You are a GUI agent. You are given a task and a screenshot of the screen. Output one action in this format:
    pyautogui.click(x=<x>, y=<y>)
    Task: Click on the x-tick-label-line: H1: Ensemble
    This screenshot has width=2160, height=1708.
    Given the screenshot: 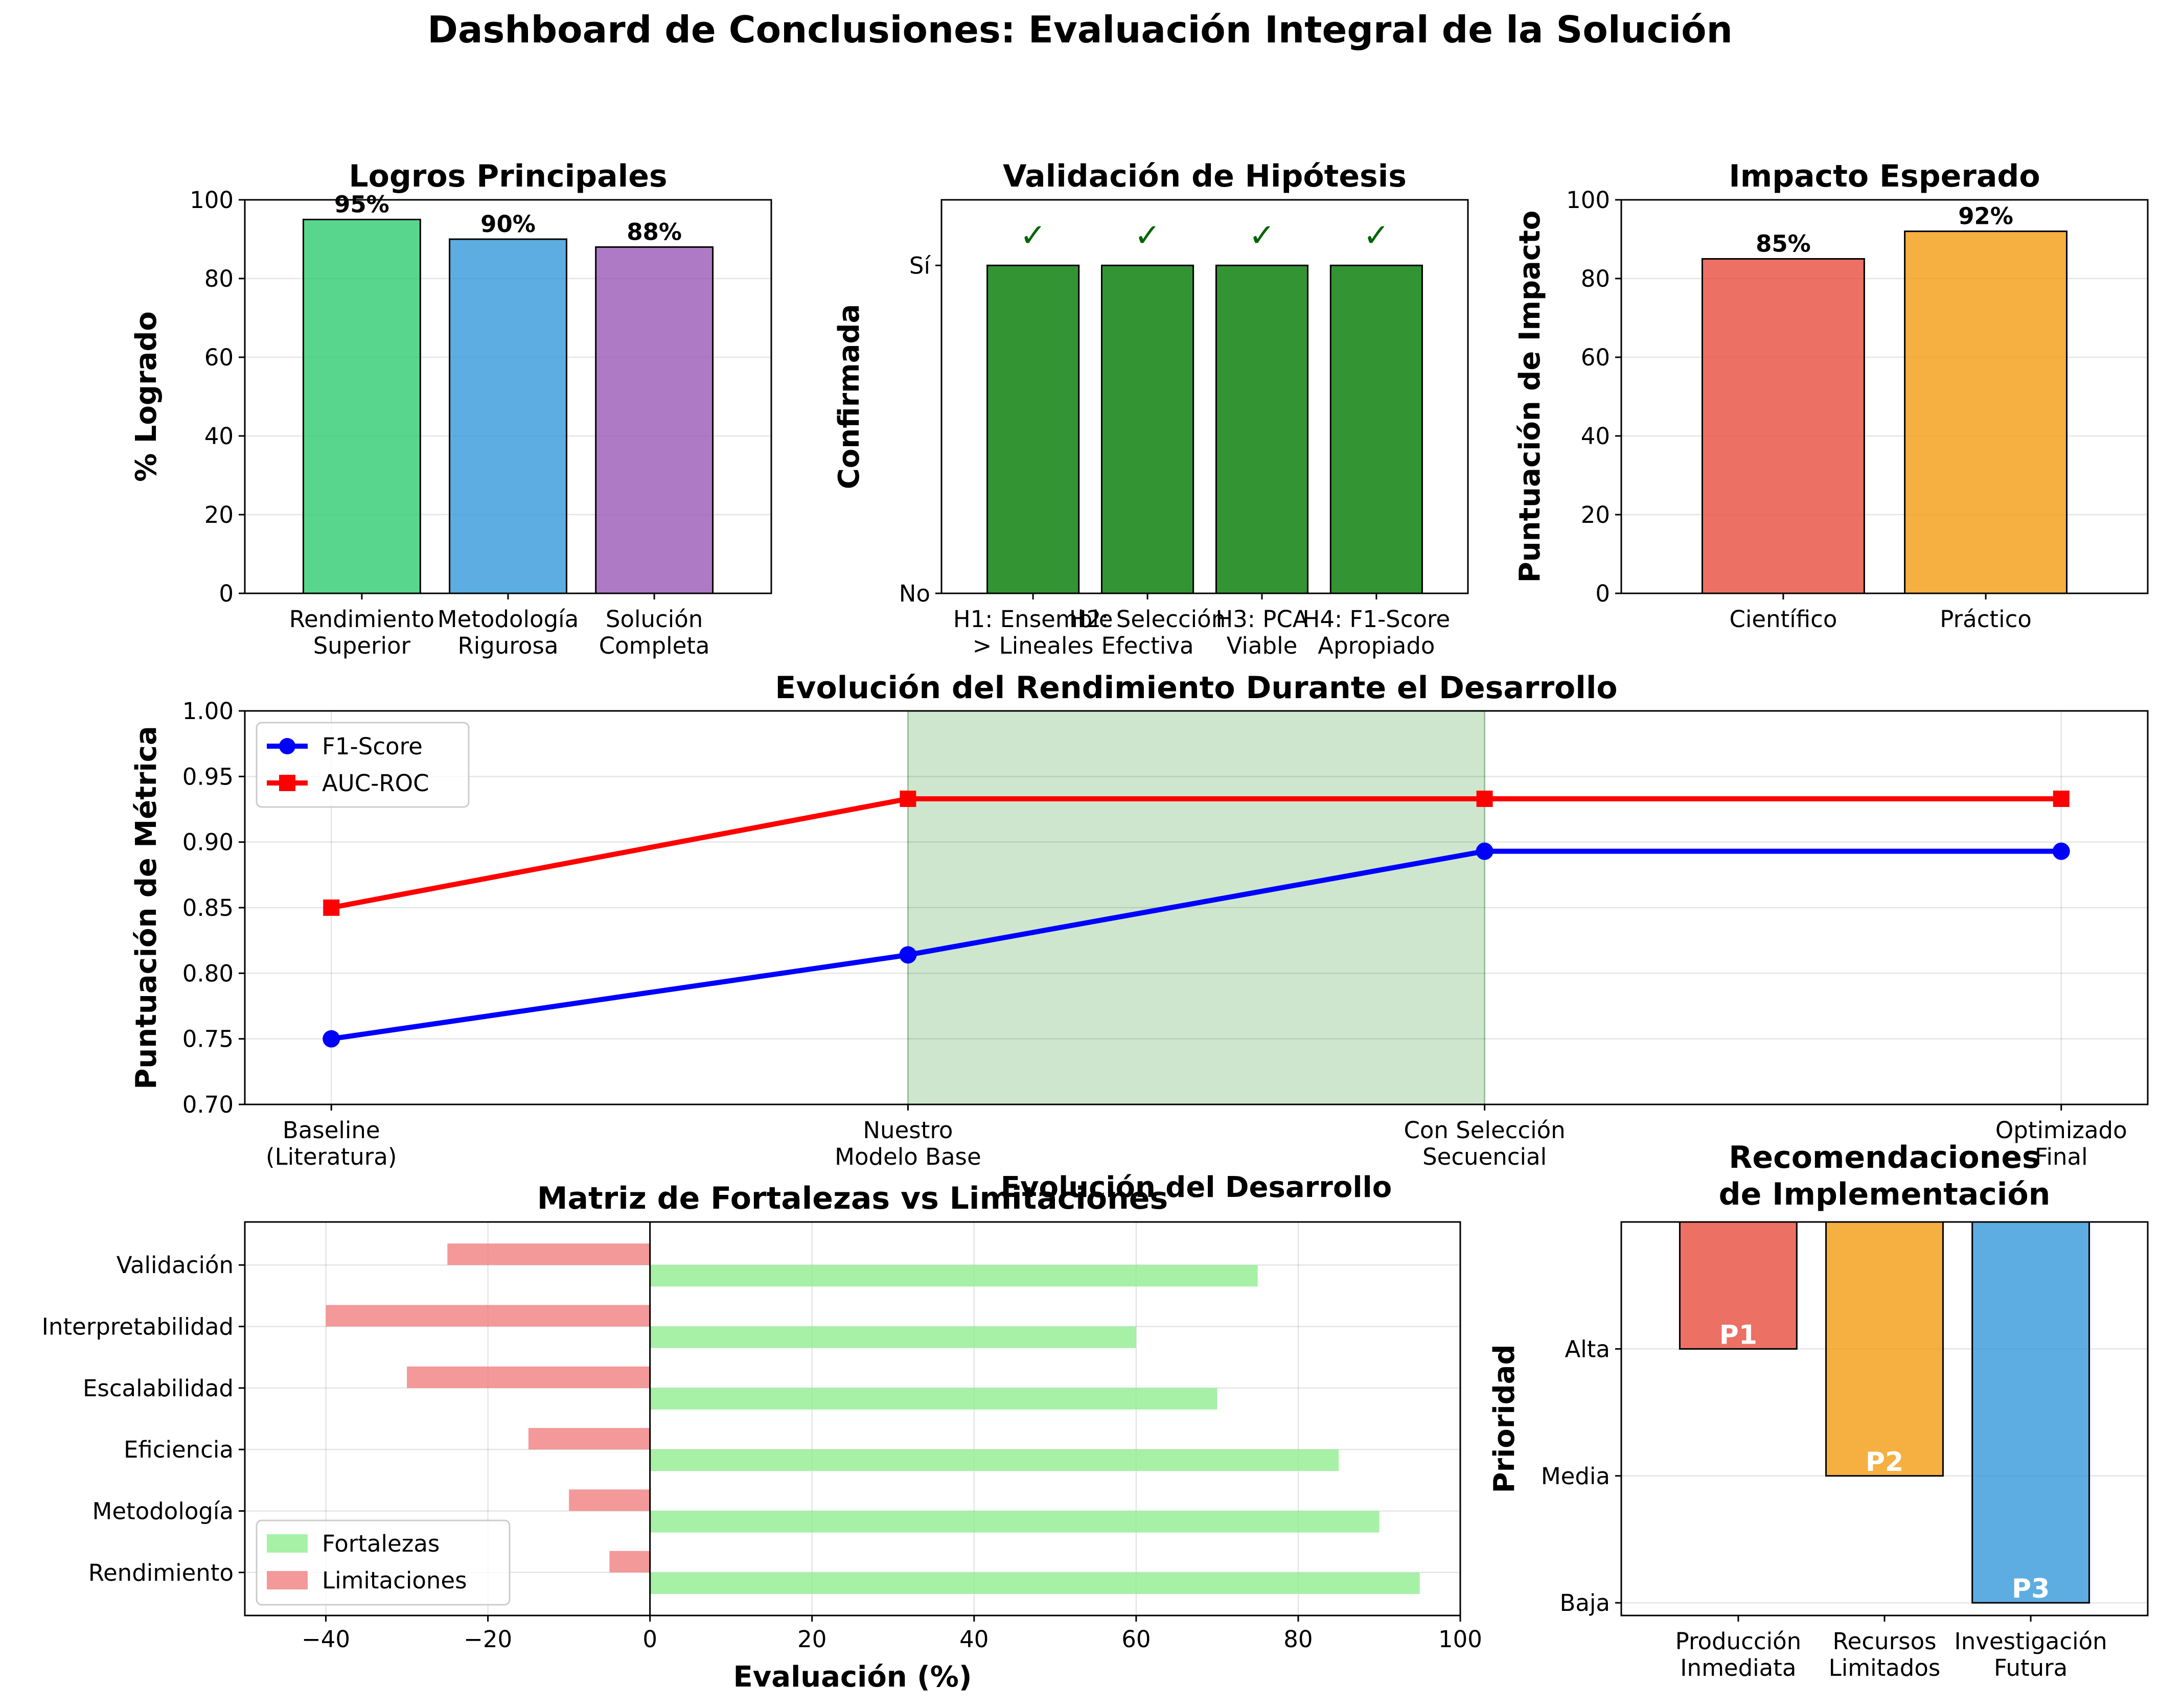 What is the action you would take?
    pyautogui.click(x=1033, y=619)
    